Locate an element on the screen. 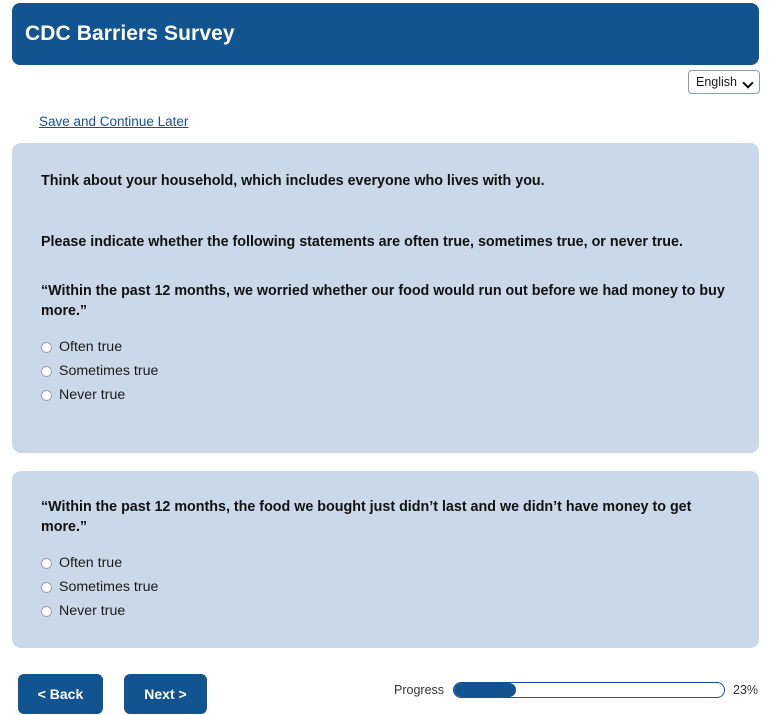  language-select-value: English is located at coordinates (716, 82).